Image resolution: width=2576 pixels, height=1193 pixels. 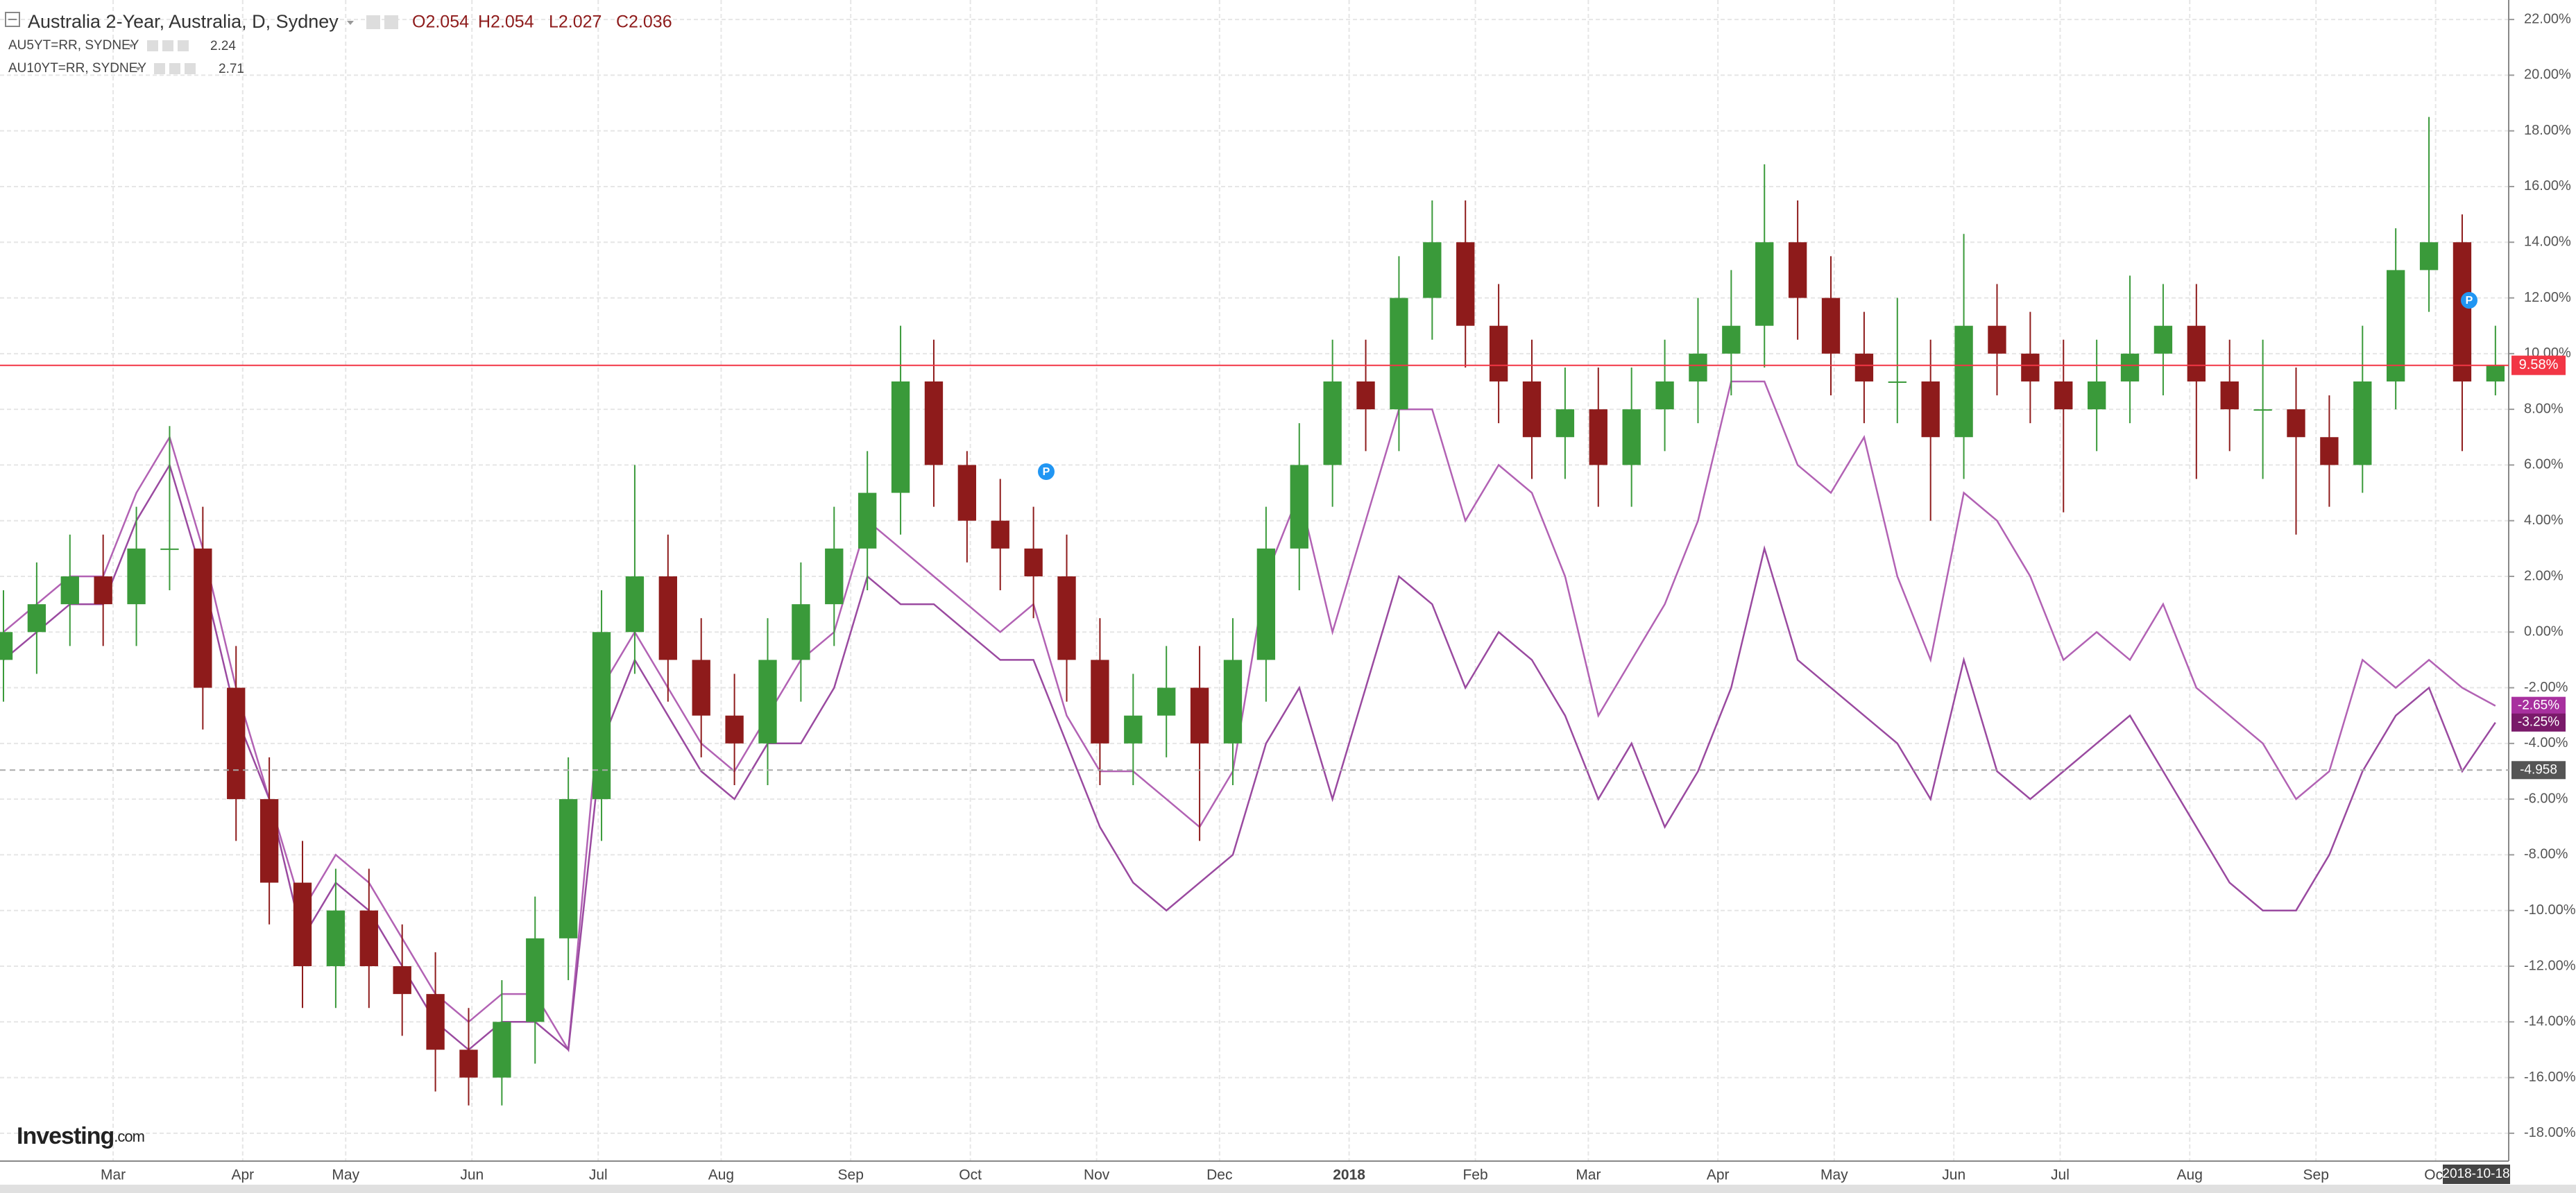 I want to click on y-tick-label: 14.00%, so click(x=2547, y=242).